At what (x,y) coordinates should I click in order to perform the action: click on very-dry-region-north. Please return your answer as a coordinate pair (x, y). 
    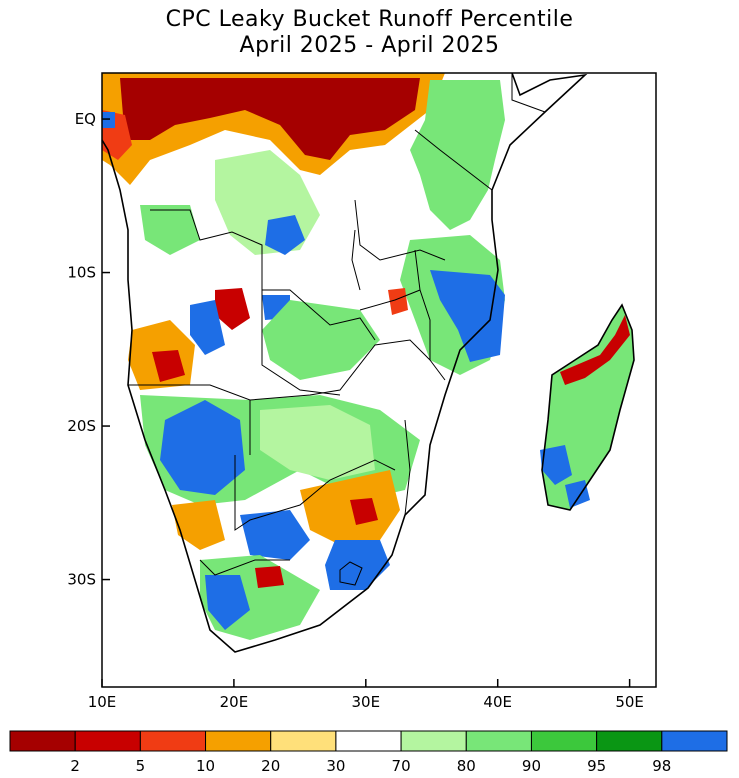
    Looking at the image, I should click on (270, 119).